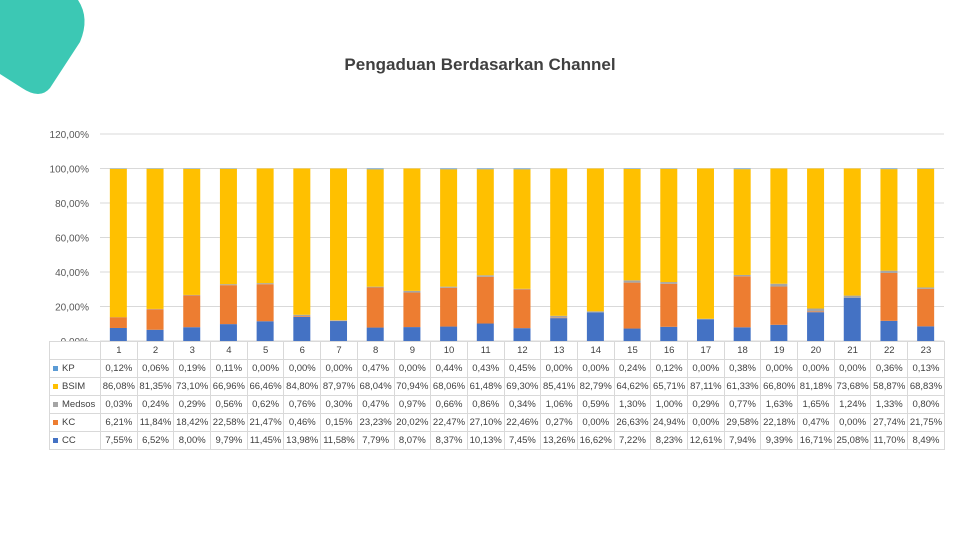 The height and width of the screenshot is (540, 960). I want to click on data-label: 61,33%, so click(742, 386).